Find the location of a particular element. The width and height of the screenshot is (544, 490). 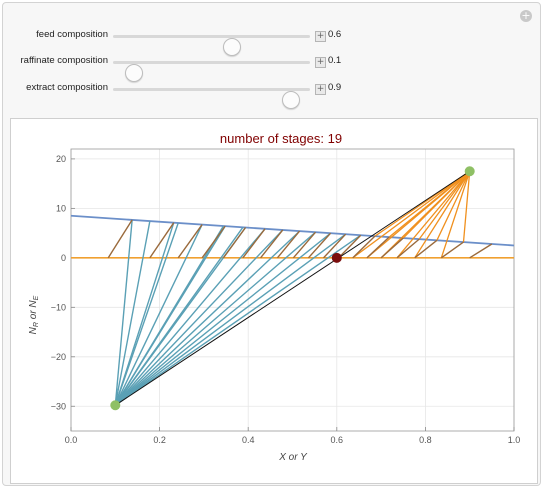

y-axis-label: NR or NE is located at coordinates (34, 314).